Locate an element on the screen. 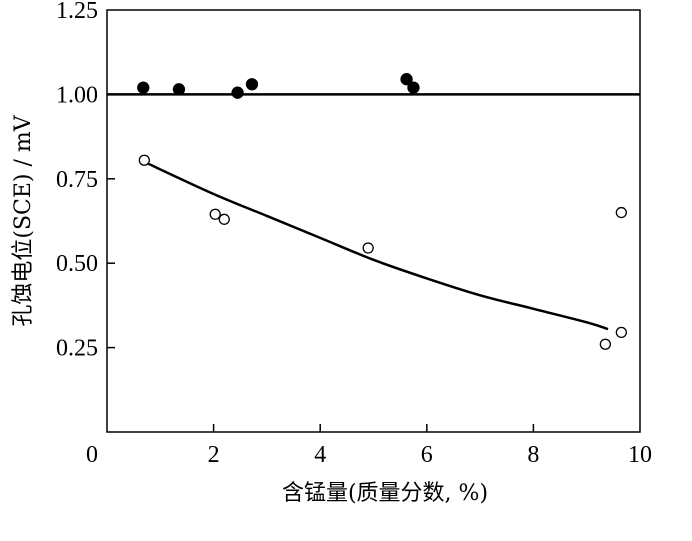 This screenshot has height=541, width=692. y-tick-label: 1.25 is located at coordinates (77, 12).